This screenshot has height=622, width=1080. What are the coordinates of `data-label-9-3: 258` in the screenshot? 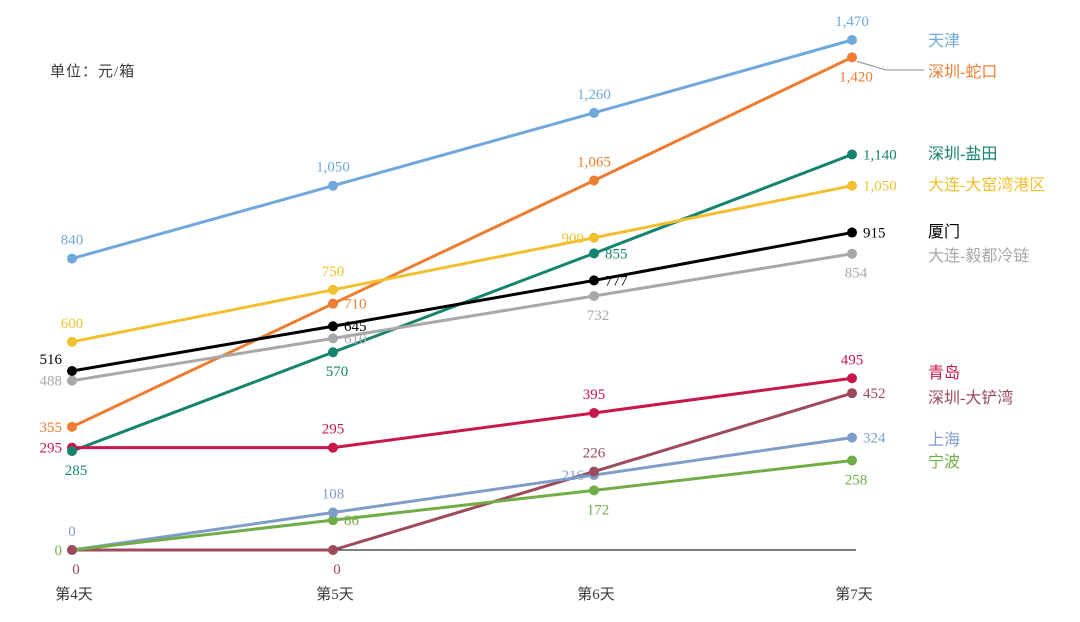 It's located at (856, 480).